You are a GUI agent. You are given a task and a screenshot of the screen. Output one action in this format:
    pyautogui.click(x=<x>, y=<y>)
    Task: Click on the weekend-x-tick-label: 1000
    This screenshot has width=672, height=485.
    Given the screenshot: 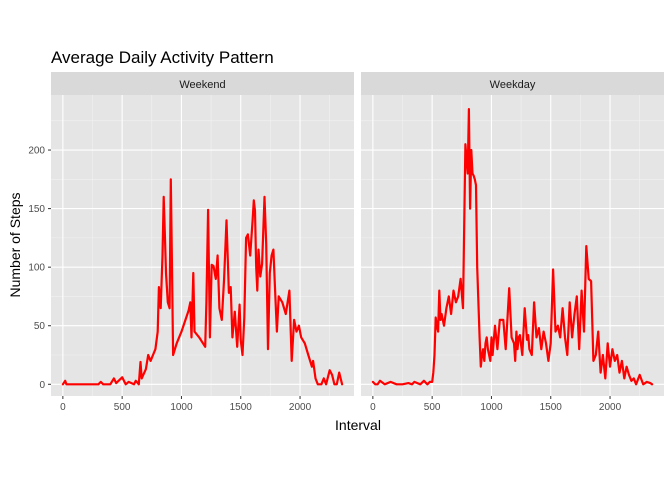 What is the action you would take?
    pyautogui.click(x=181, y=407)
    